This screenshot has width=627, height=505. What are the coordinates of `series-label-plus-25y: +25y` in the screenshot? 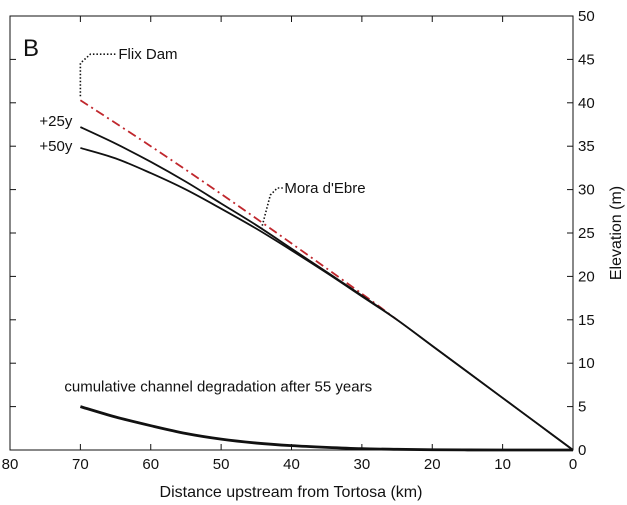 It's located at (55, 121).